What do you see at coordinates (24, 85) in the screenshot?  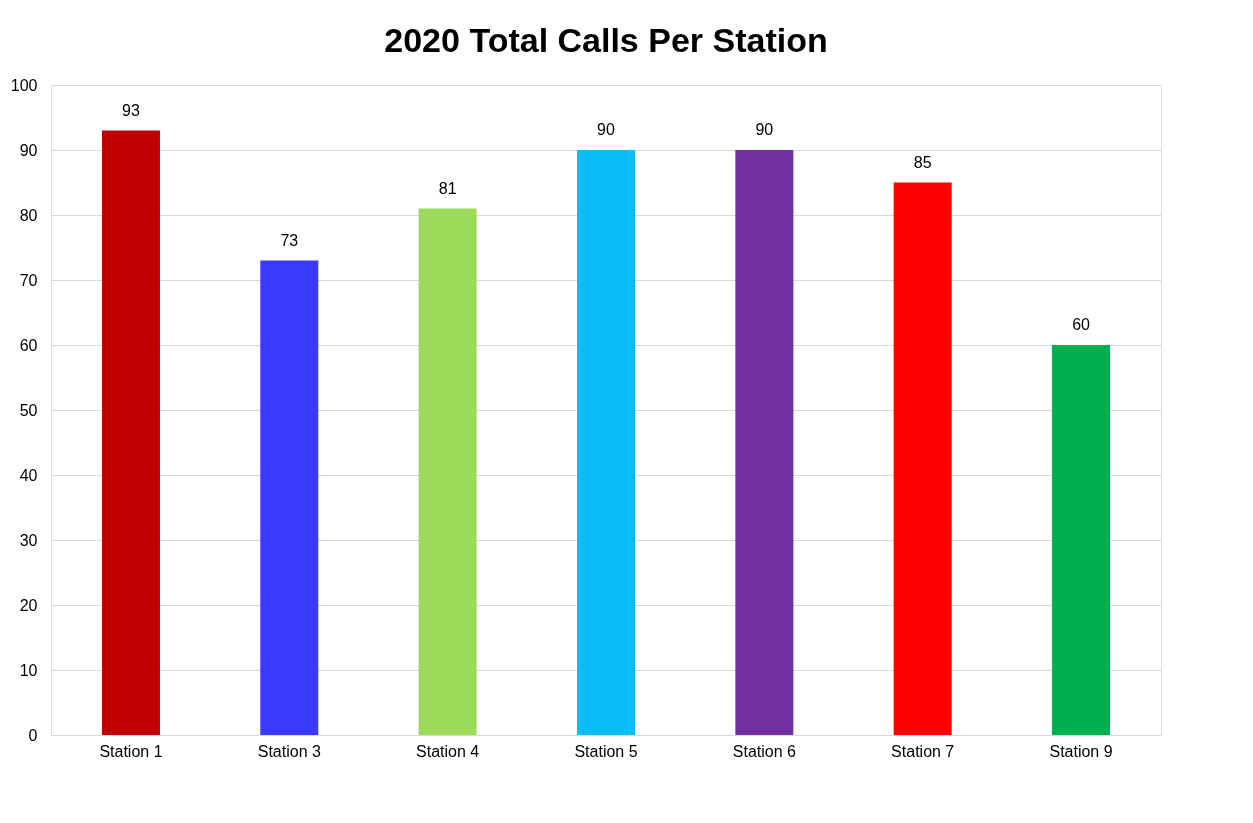 I see `y-tick-label: 100` at bounding box center [24, 85].